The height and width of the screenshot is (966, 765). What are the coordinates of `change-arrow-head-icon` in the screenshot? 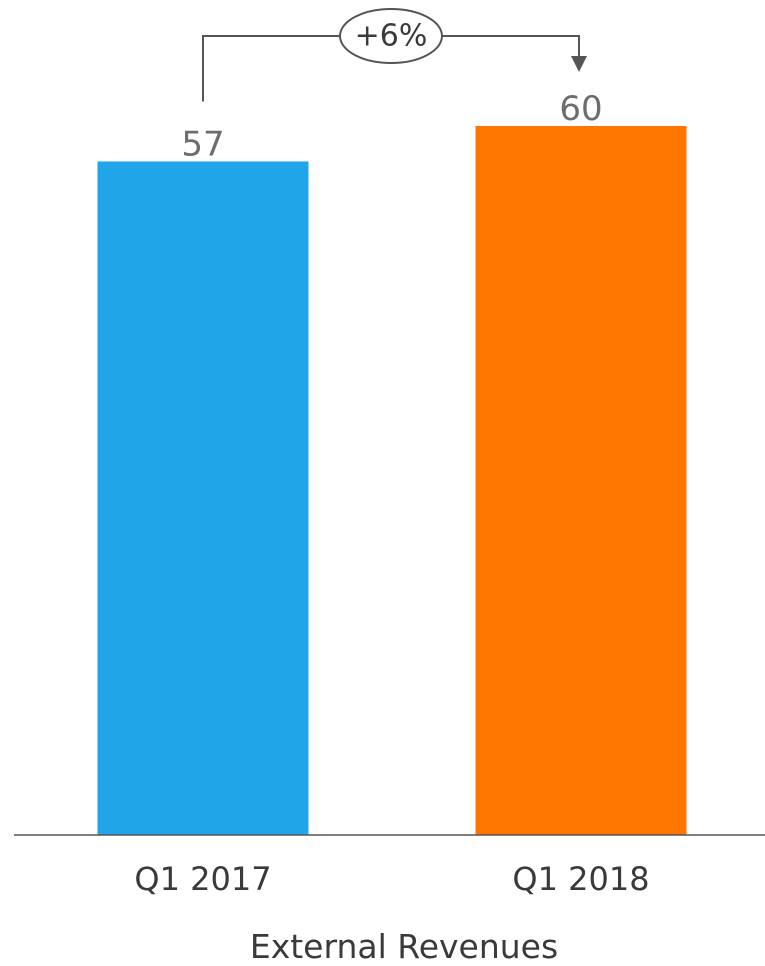 It's located at (579, 64).